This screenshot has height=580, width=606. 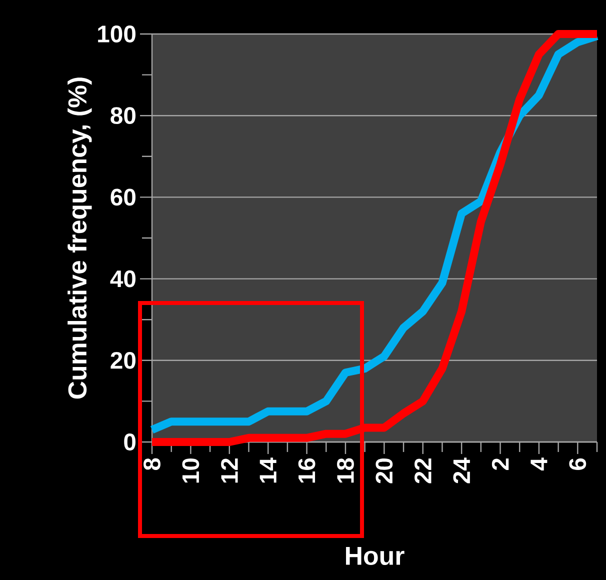 I want to click on x-tick-label: 14, so click(x=268, y=470).